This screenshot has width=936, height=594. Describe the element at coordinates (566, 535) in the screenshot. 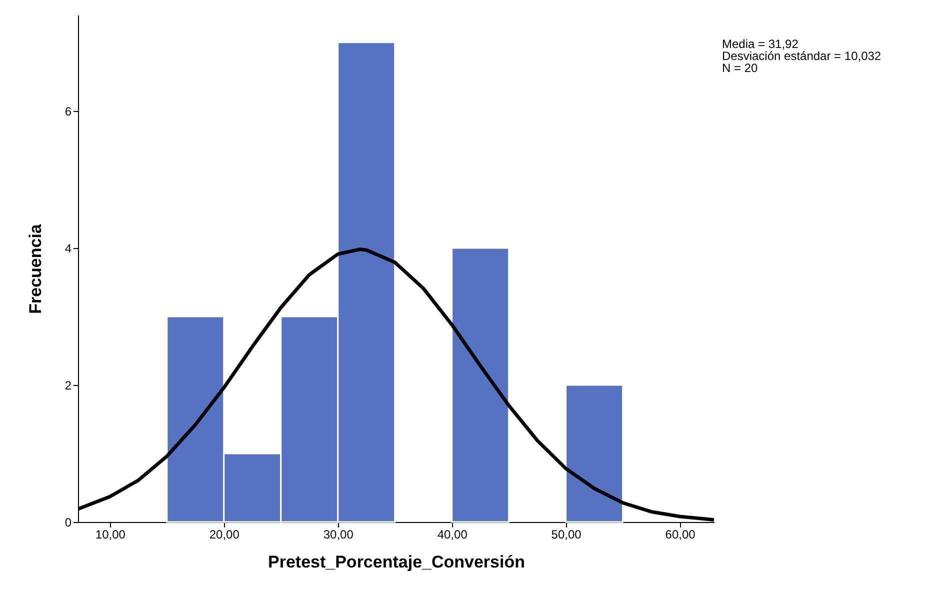

I see `x-tick-label: 50,00` at that location.